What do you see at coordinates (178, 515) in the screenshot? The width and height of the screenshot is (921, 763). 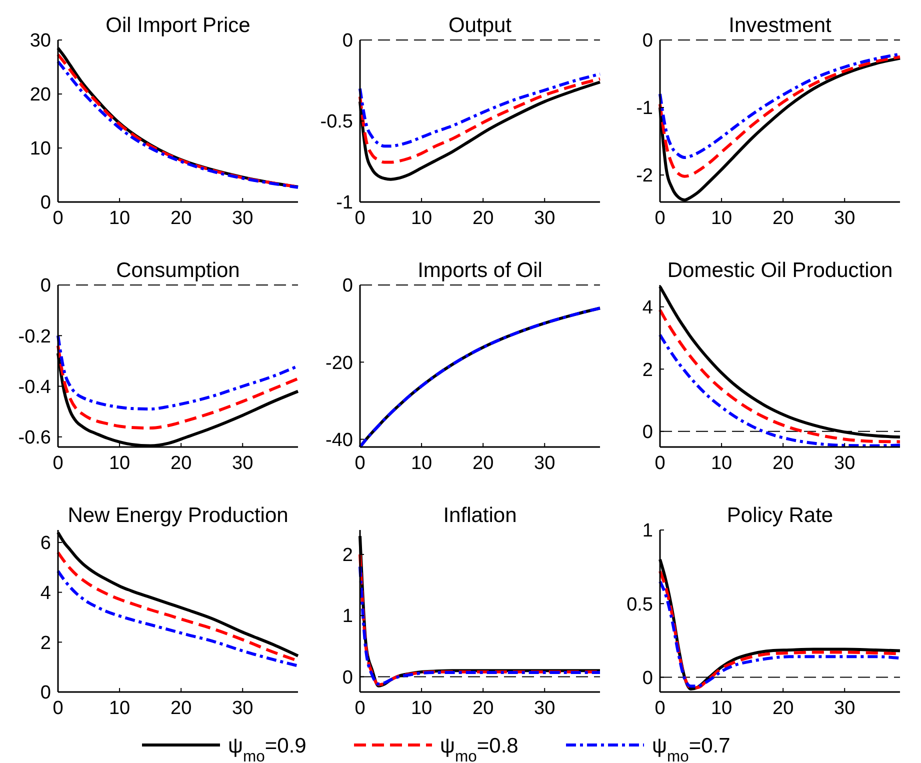 I see `chart-title: New Energy Production` at bounding box center [178, 515].